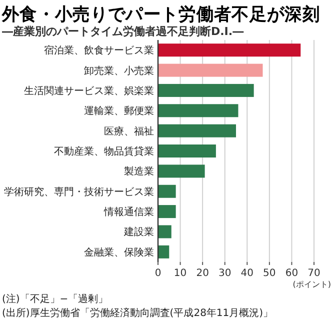 Image resolution: width=333 pixels, height=320 pixels. I want to click on x-tick-label: 0, so click(158, 273).